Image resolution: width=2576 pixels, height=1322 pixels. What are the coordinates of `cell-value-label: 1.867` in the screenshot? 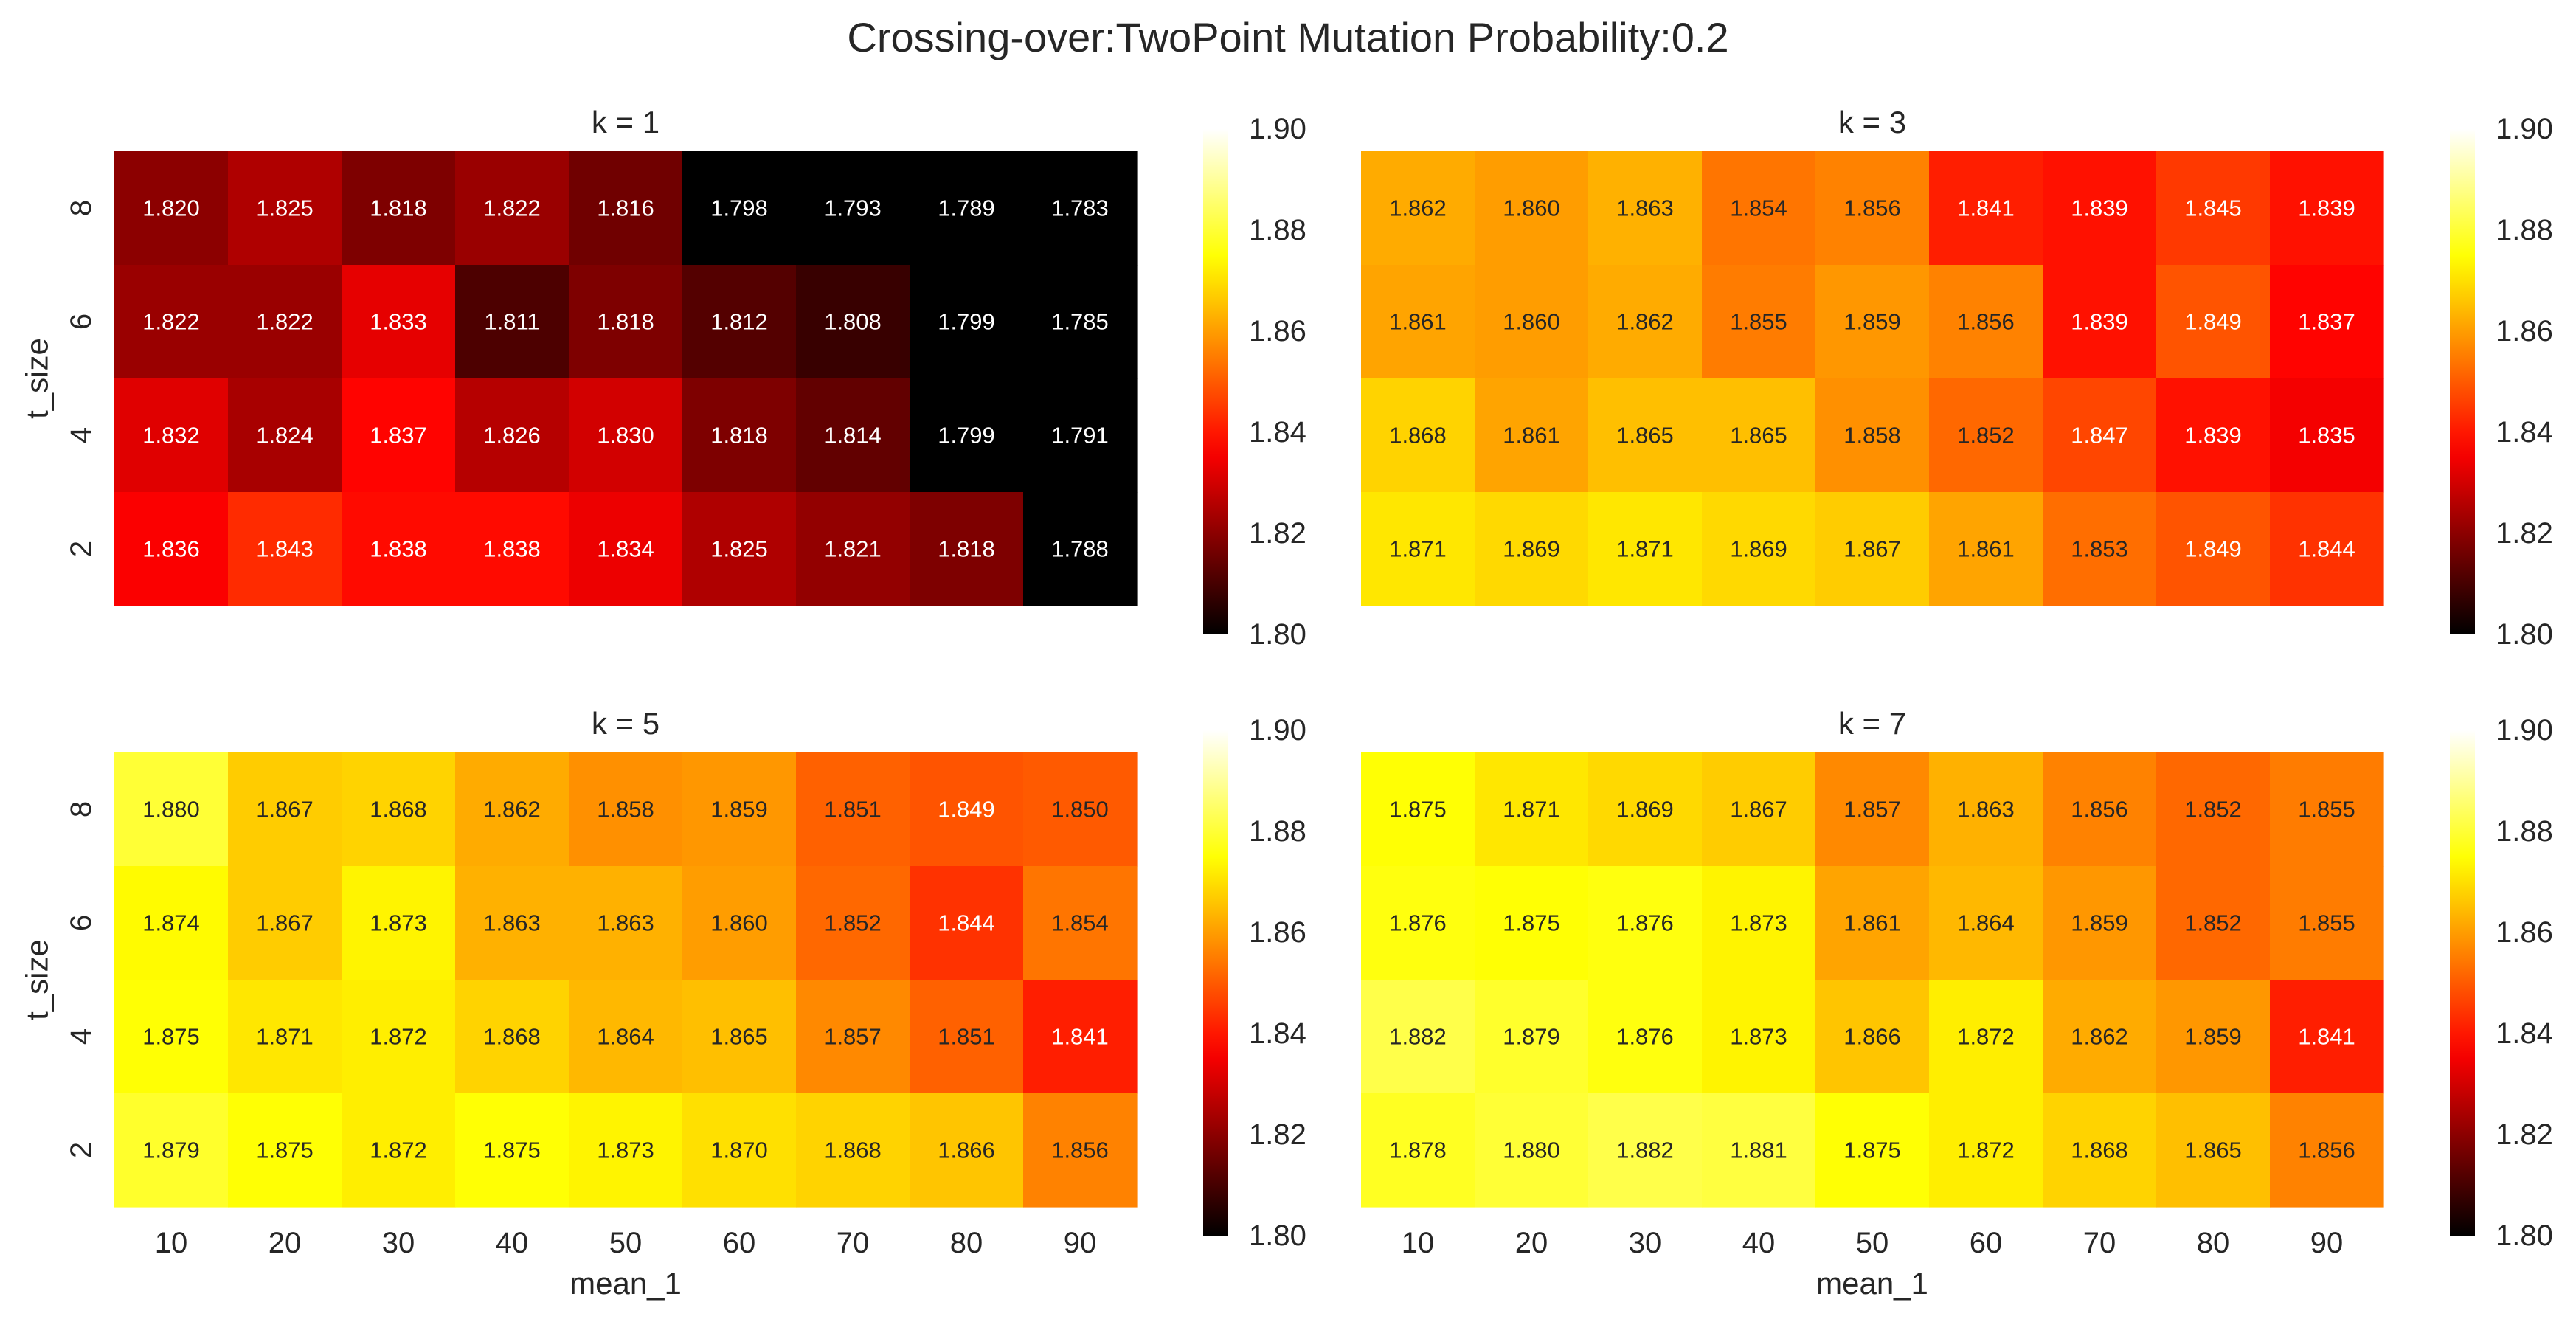 It's located at (1758, 810).